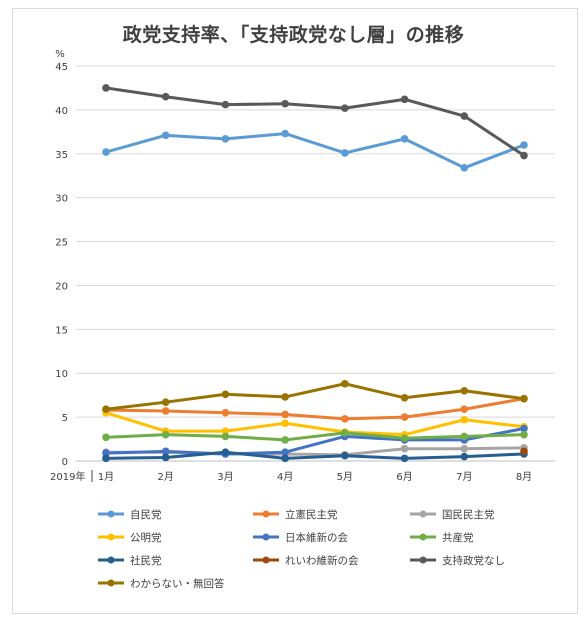 This screenshot has width=587, height=627. Describe the element at coordinates (146, 537) in the screenshot. I see `legend-label: 公明党` at that location.